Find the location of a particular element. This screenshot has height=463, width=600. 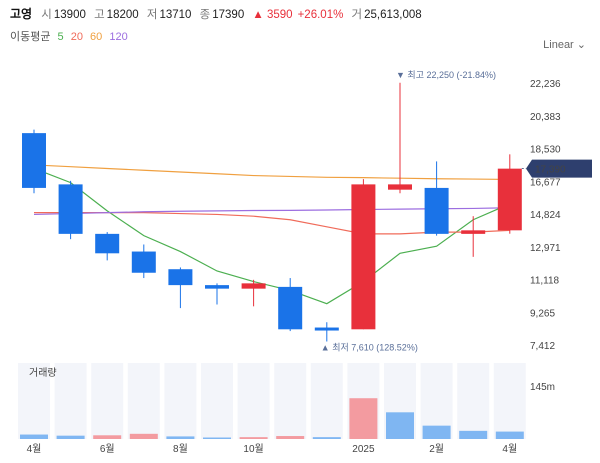

y-tick-label: 18,530 is located at coordinates (545, 150).